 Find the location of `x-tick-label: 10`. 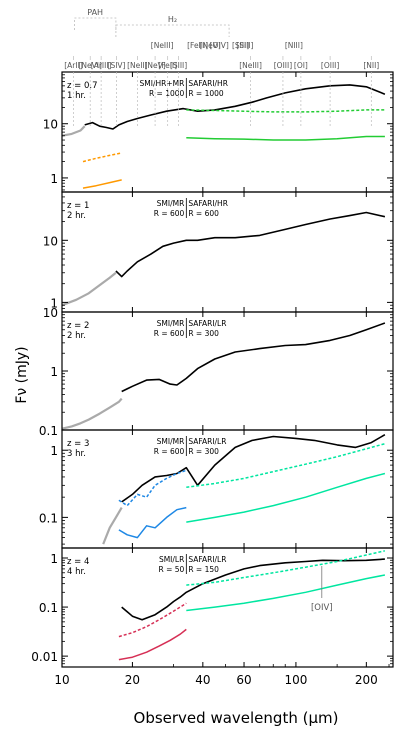

x-tick-label: 10 is located at coordinates (61, 680).